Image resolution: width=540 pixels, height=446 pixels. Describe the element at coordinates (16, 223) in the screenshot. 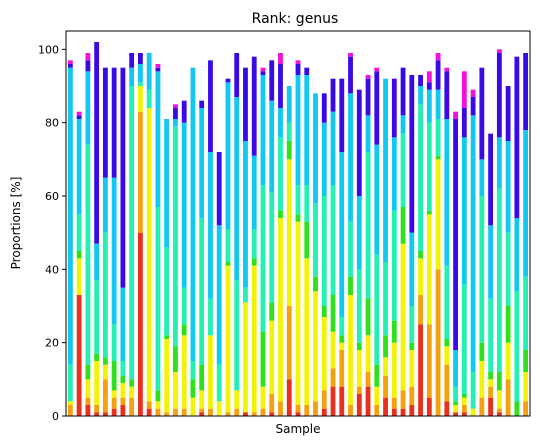

I see `y-axis-label: Proportions [%]` at that location.